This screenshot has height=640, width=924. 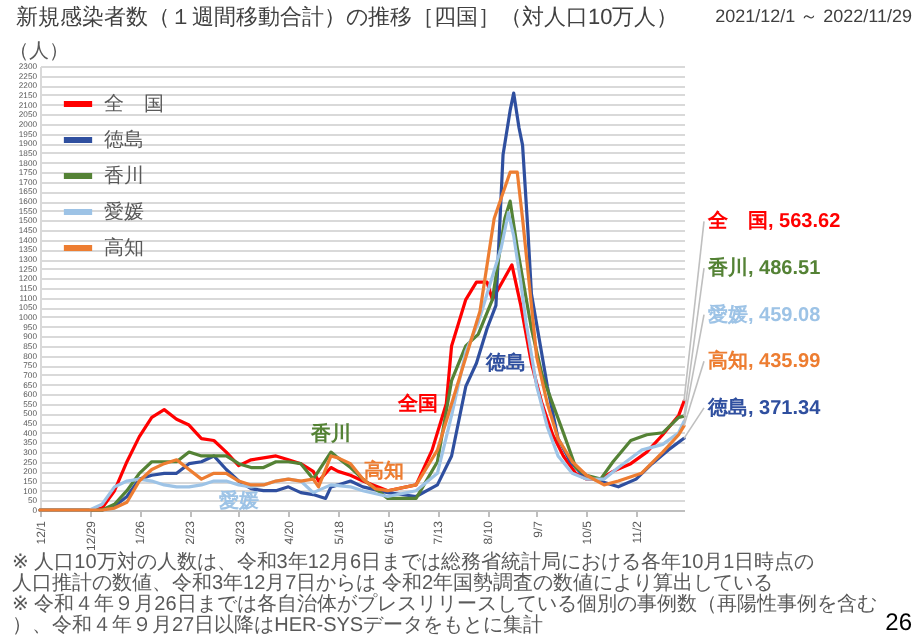 I want to click on legend-label: 全 国, so click(x=134, y=104).